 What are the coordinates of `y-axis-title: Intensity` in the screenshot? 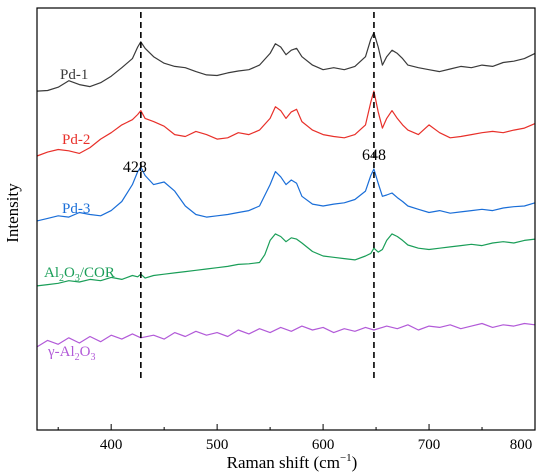 It's located at (12, 213).